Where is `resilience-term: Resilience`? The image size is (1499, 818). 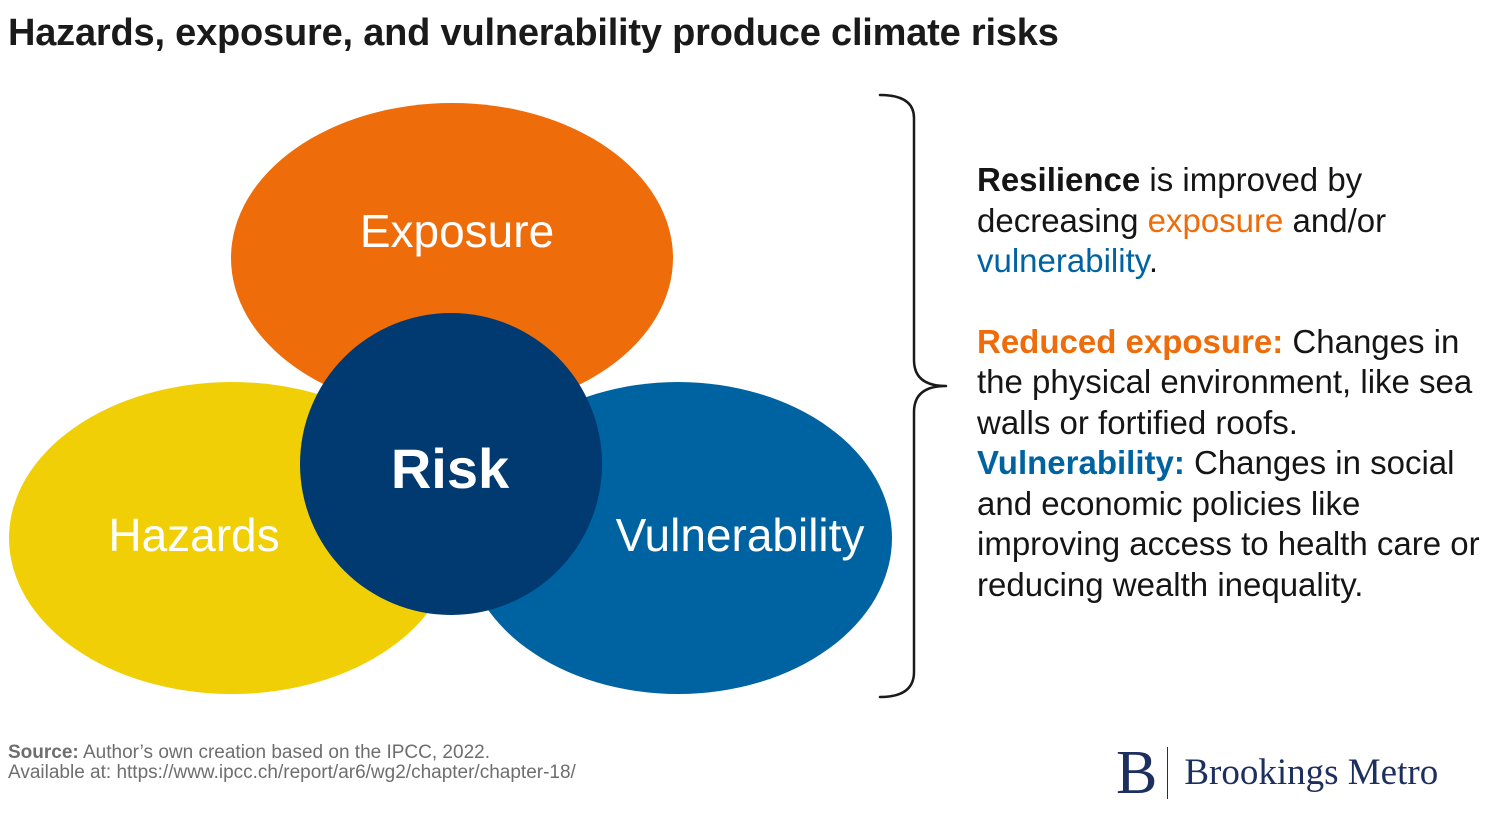 resilience-term: Resilience is located at coordinates (1059, 179).